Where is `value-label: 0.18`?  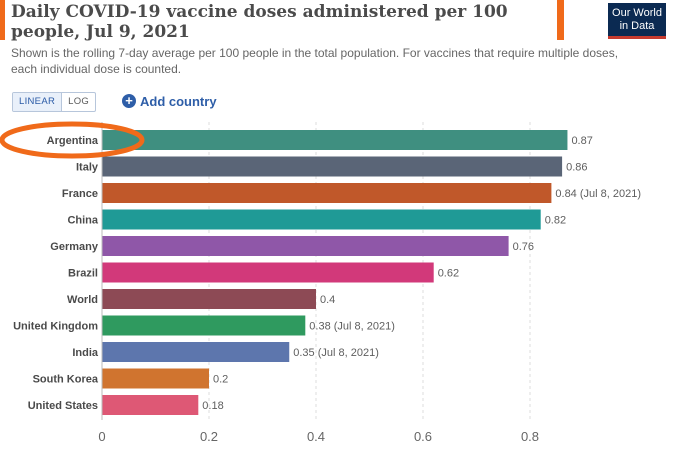
value-label: 0.18 is located at coordinates (212, 406).